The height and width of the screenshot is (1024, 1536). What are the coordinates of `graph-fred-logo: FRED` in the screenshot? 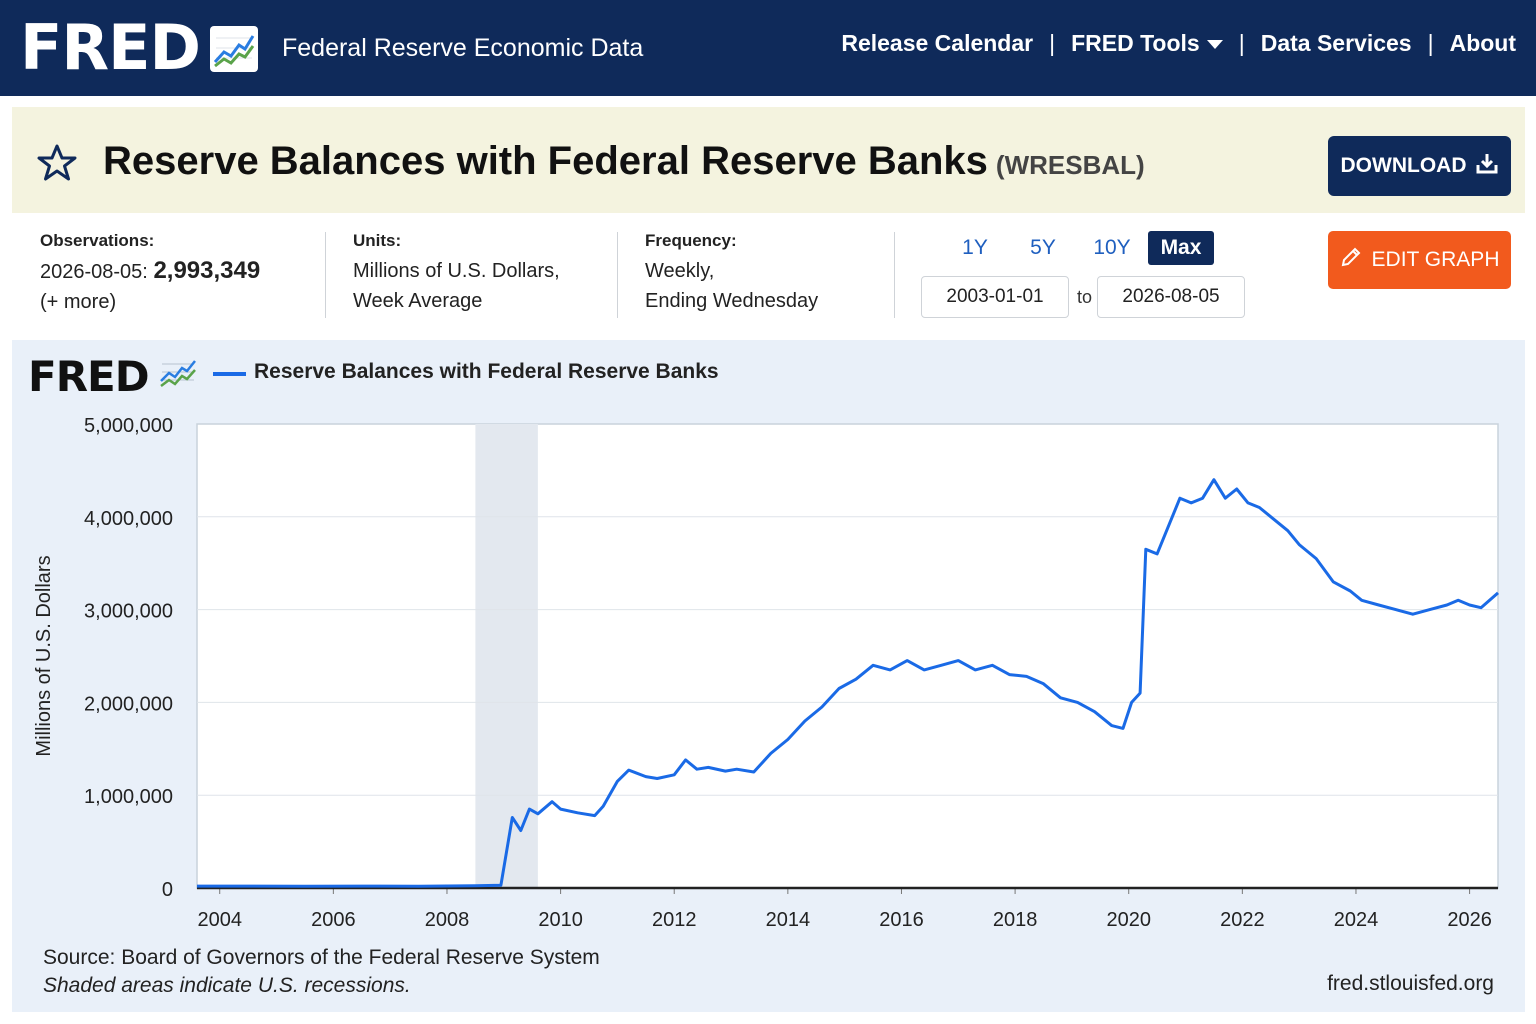 It's located at (89, 376).